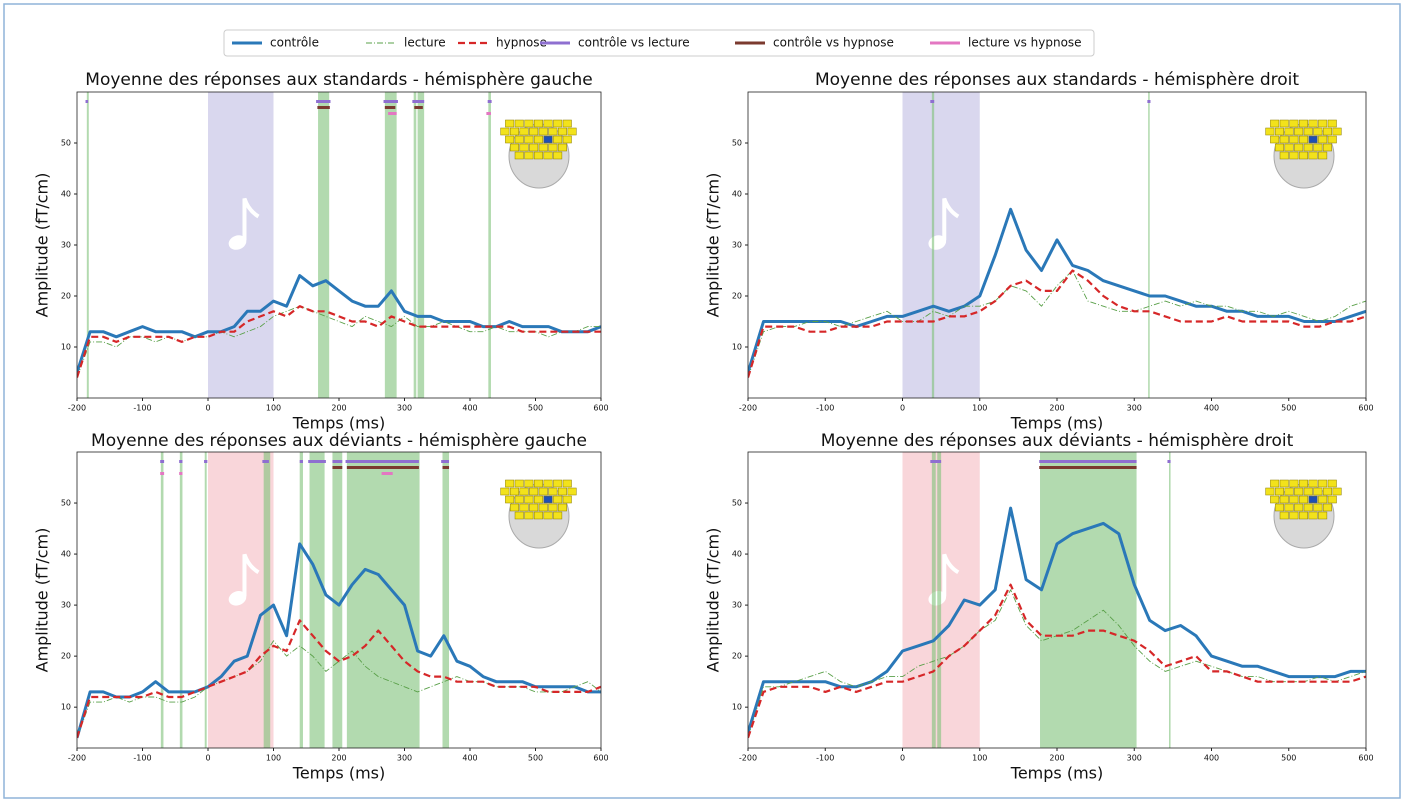  Describe the element at coordinates (42, 600) in the screenshot. I see `y-axis-label: Amplitude (fT/cm)` at that location.